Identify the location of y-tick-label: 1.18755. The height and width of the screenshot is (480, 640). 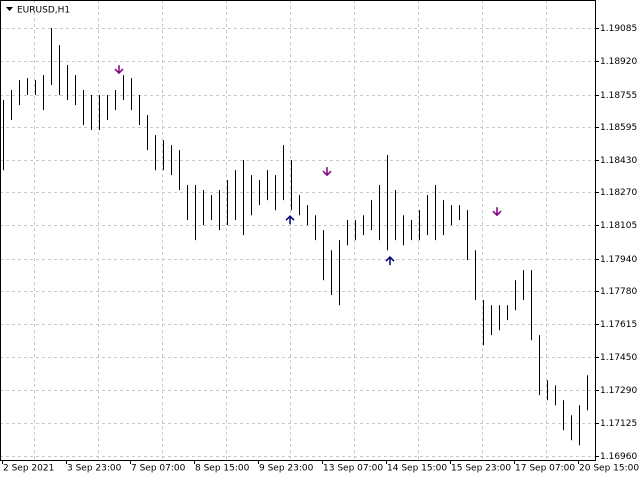
(618, 96).